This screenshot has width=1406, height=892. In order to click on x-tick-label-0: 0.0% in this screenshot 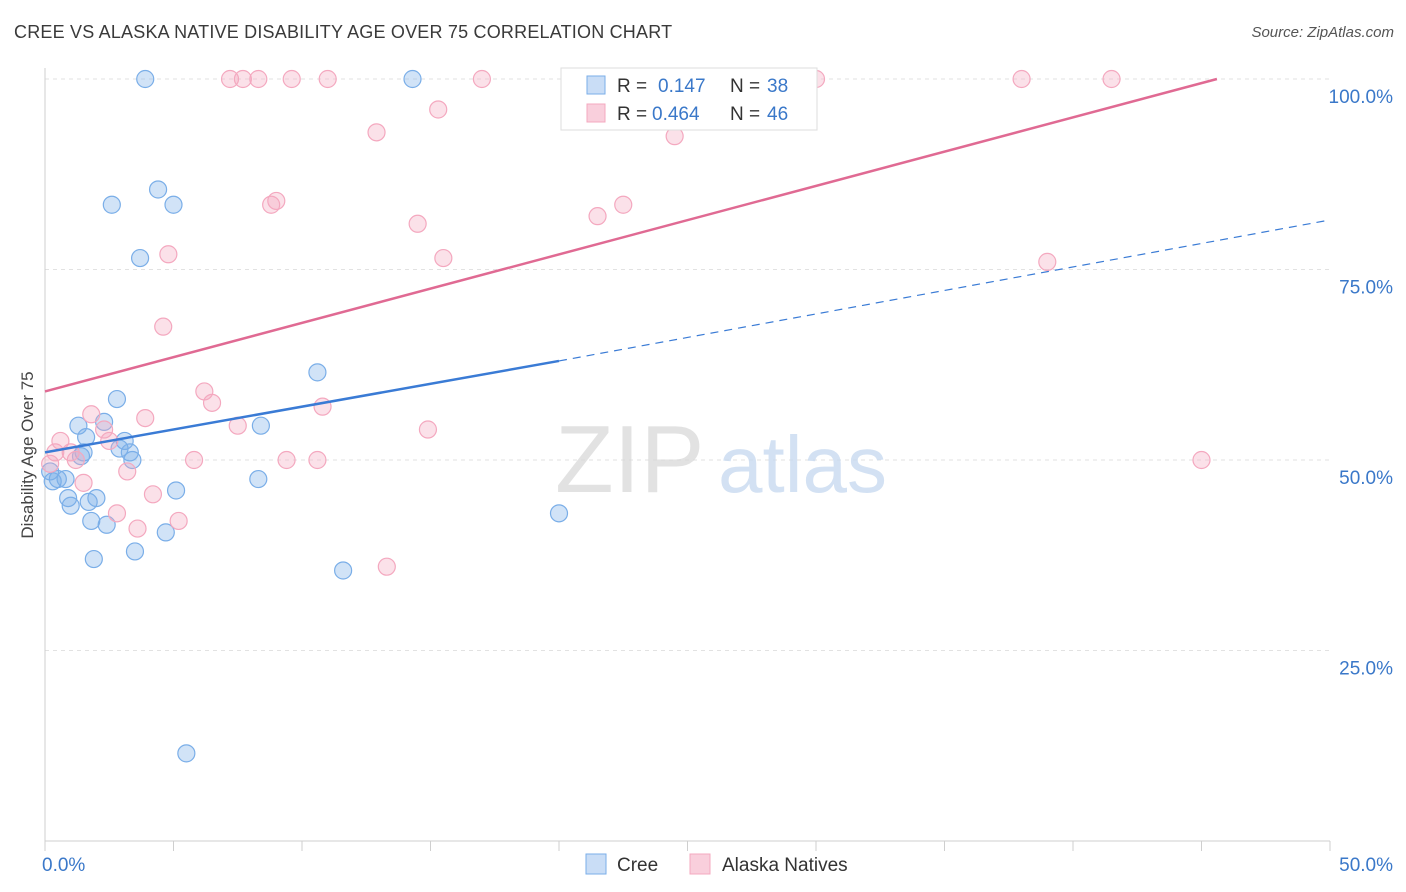, I will do `click(63, 865)`.